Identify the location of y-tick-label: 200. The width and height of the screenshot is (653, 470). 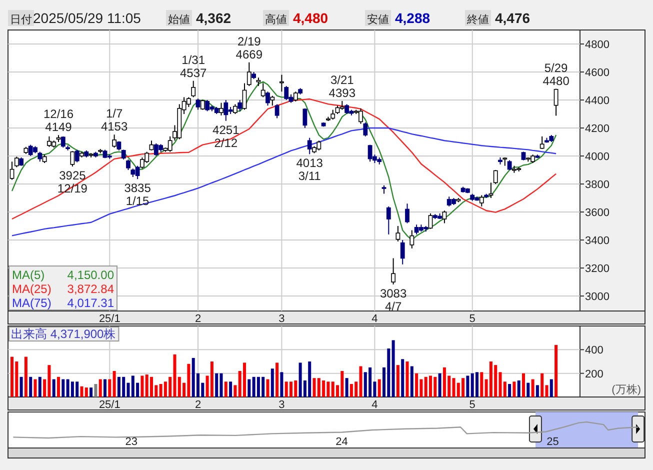
(594, 374).